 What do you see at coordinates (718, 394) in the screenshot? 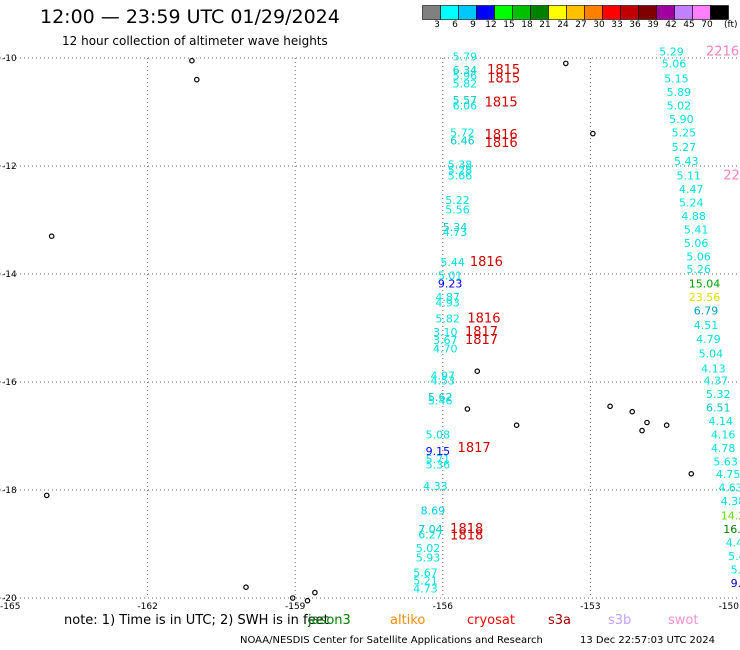
I see `swh-value: 5.32` at bounding box center [718, 394].